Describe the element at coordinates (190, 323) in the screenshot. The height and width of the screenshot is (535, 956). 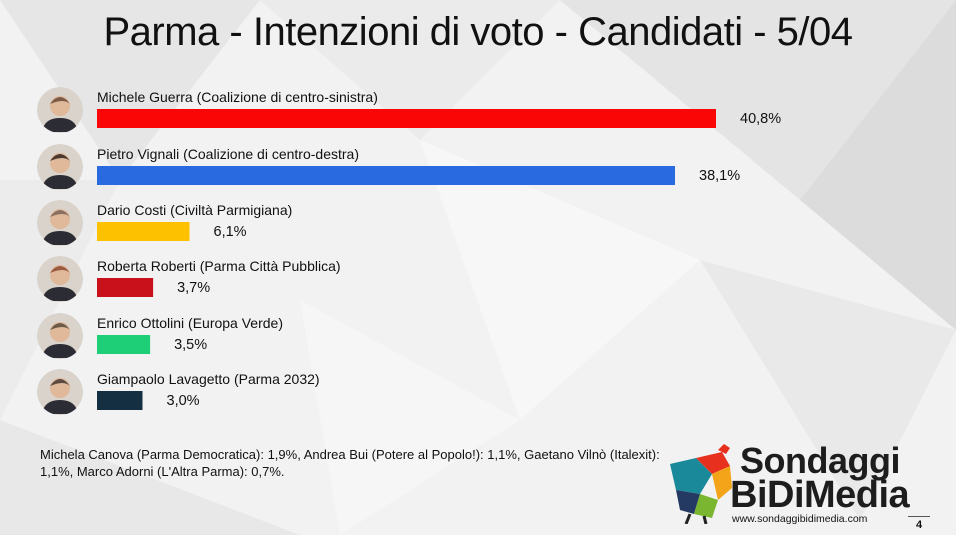
I see `candidate-name-label: Enrico Ottolini (Europa Verde)` at that location.